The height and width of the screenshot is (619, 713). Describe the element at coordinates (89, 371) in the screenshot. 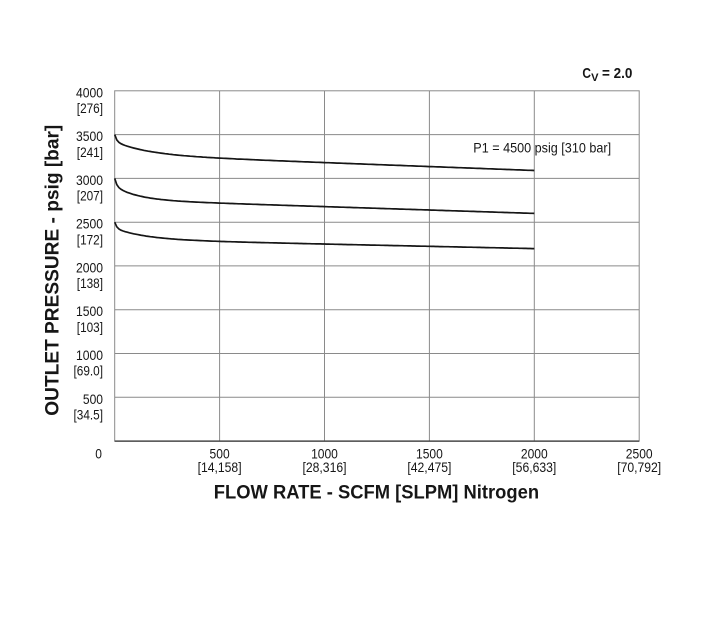

I see `svg-text: [69.0]` at that location.